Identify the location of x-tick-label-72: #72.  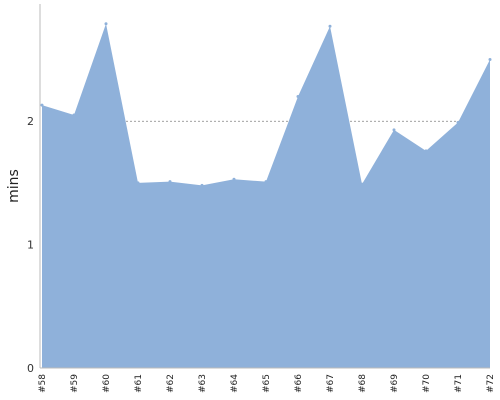
(491, 383).